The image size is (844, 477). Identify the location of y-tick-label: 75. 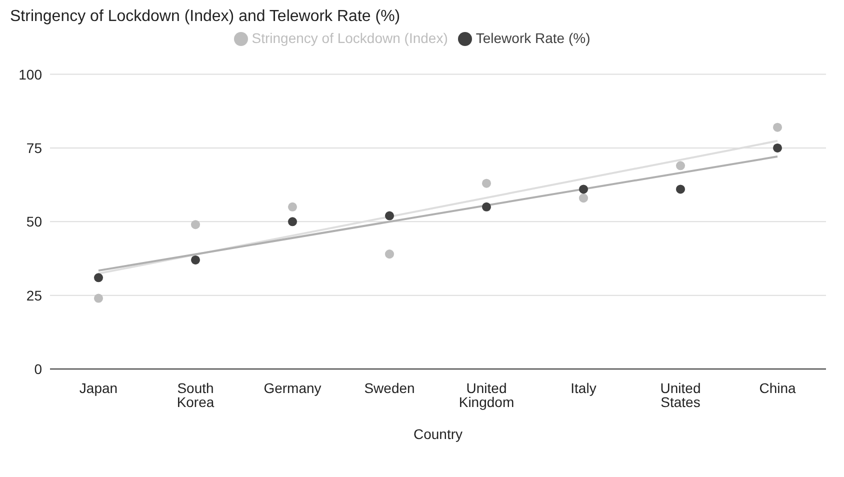
(34, 148).